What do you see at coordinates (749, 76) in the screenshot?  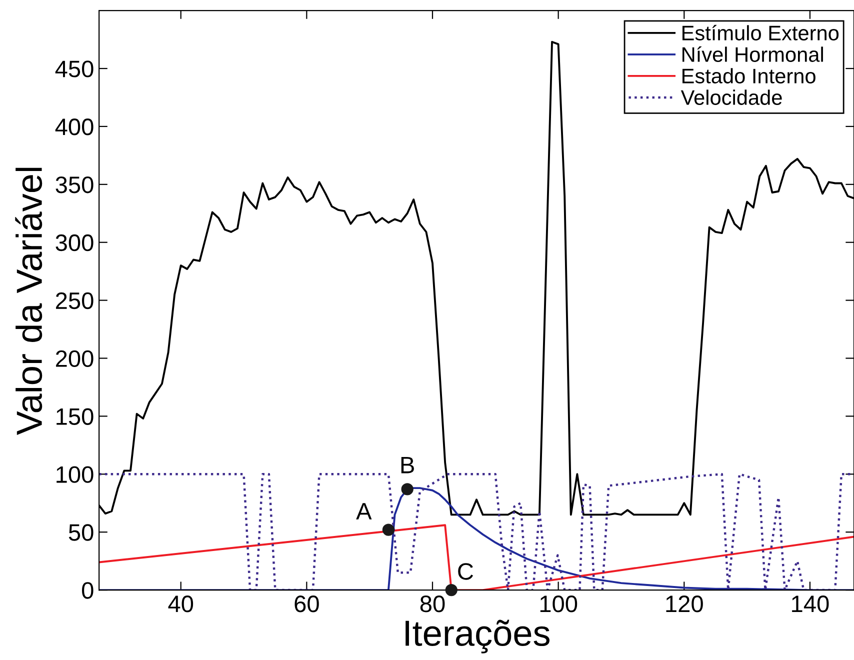 I see `legend-label: Estado Interno` at bounding box center [749, 76].